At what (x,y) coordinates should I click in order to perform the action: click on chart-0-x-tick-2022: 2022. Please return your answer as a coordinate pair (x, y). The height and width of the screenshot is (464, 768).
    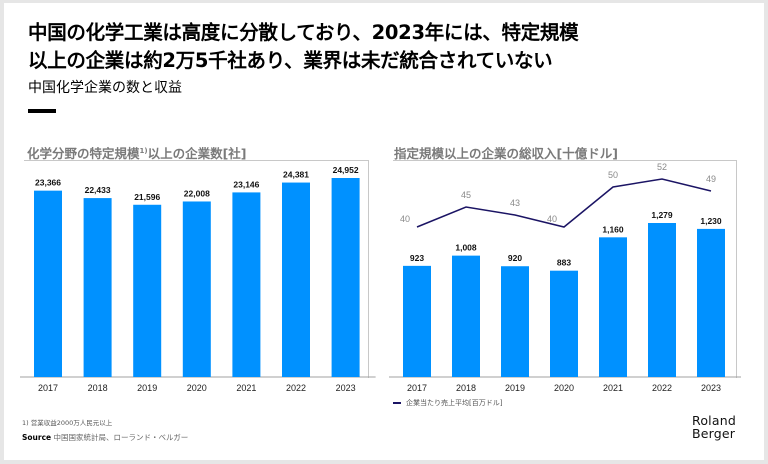
    Looking at the image, I should click on (296, 388).